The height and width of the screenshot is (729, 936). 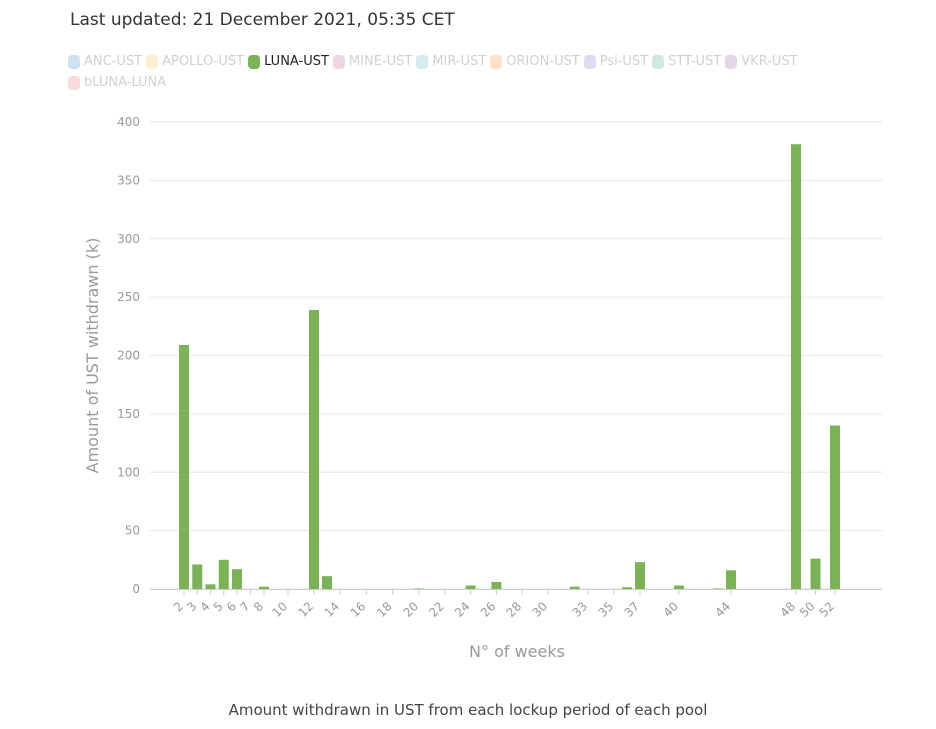 I want to click on legend-item-luna-ust: LUNA-UST, so click(x=288, y=61).